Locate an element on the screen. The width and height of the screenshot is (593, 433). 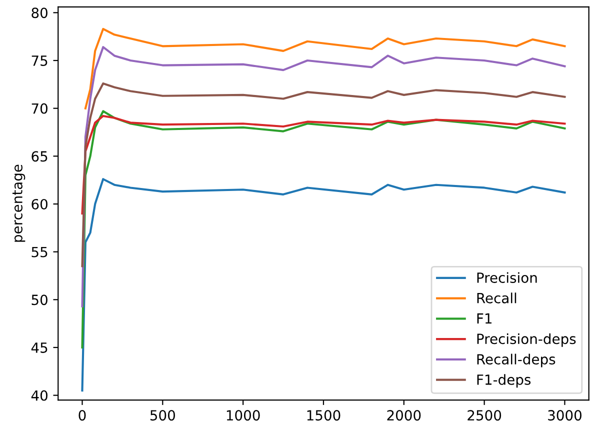
y-tick-label: 75 is located at coordinates (40, 61).